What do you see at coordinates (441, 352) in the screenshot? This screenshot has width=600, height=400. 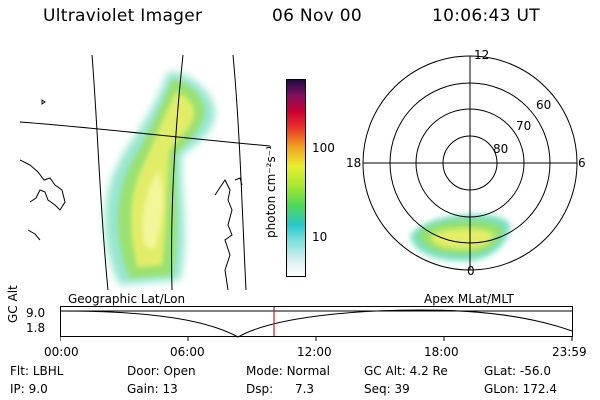 I see `timeline-xtick-1800: 18:00` at bounding box center [441, 352].